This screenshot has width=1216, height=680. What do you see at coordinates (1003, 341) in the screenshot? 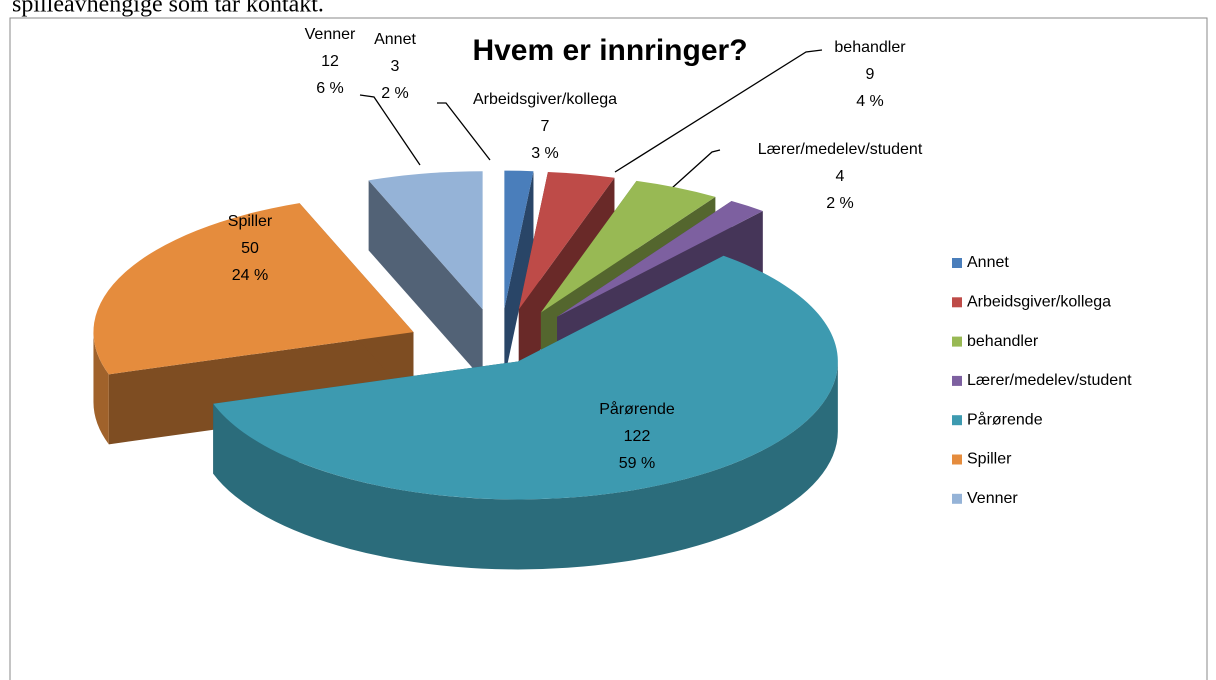
I see `legend-label: behandler` at bounding box center [1003, 341].